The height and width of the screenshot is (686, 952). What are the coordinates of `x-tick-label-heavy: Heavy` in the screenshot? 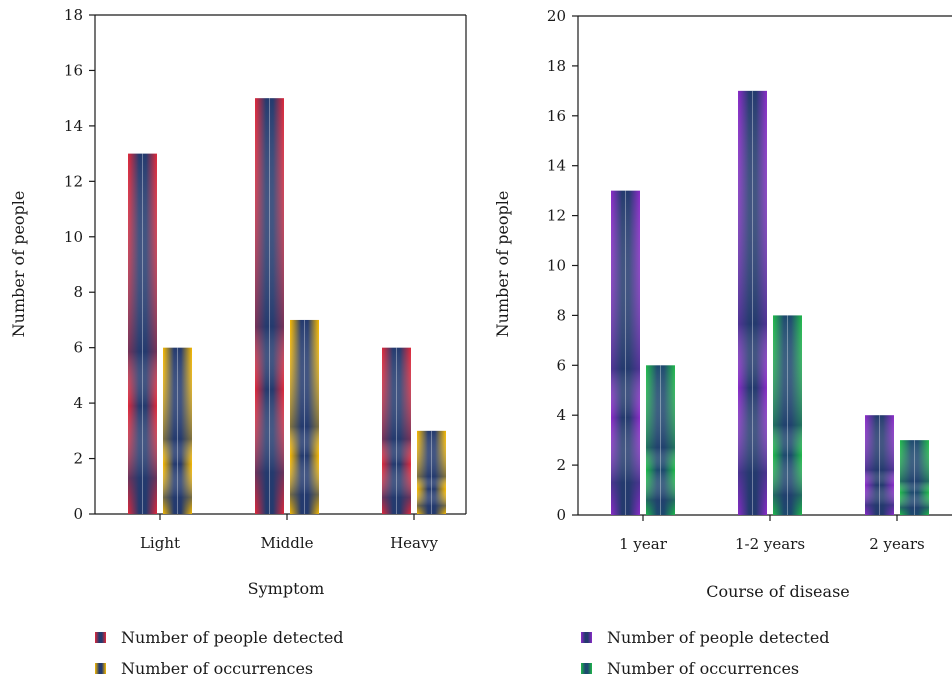 It's located at (414, 543).